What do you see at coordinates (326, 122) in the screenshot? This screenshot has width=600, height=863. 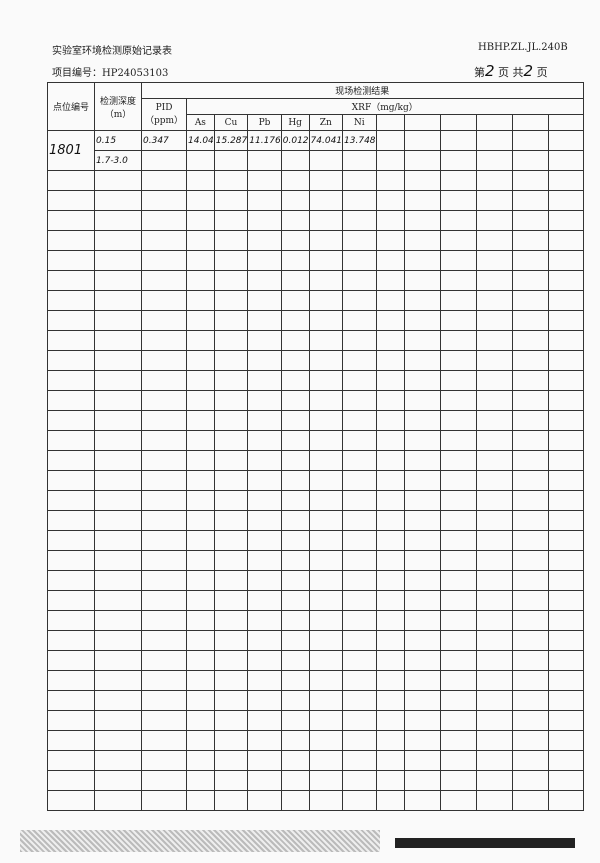 I see `header-element: Zn` at bounding box center [326, 122].